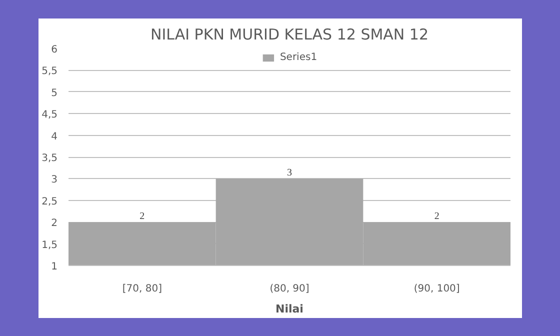 Image resolution: width=560 pixels, height=336 pixels. I want to click on y-tick-label: 2,5, so click(50, 202).